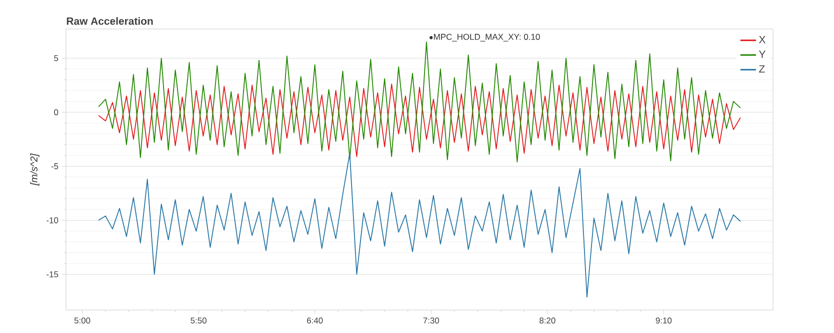 Image resolution: width=834 pixels, height=333 pixels. What do you see at coordinates (548, 321) in the screenshot?
I see `x-tick-label: 8:20` at bounding box center [548, 321].